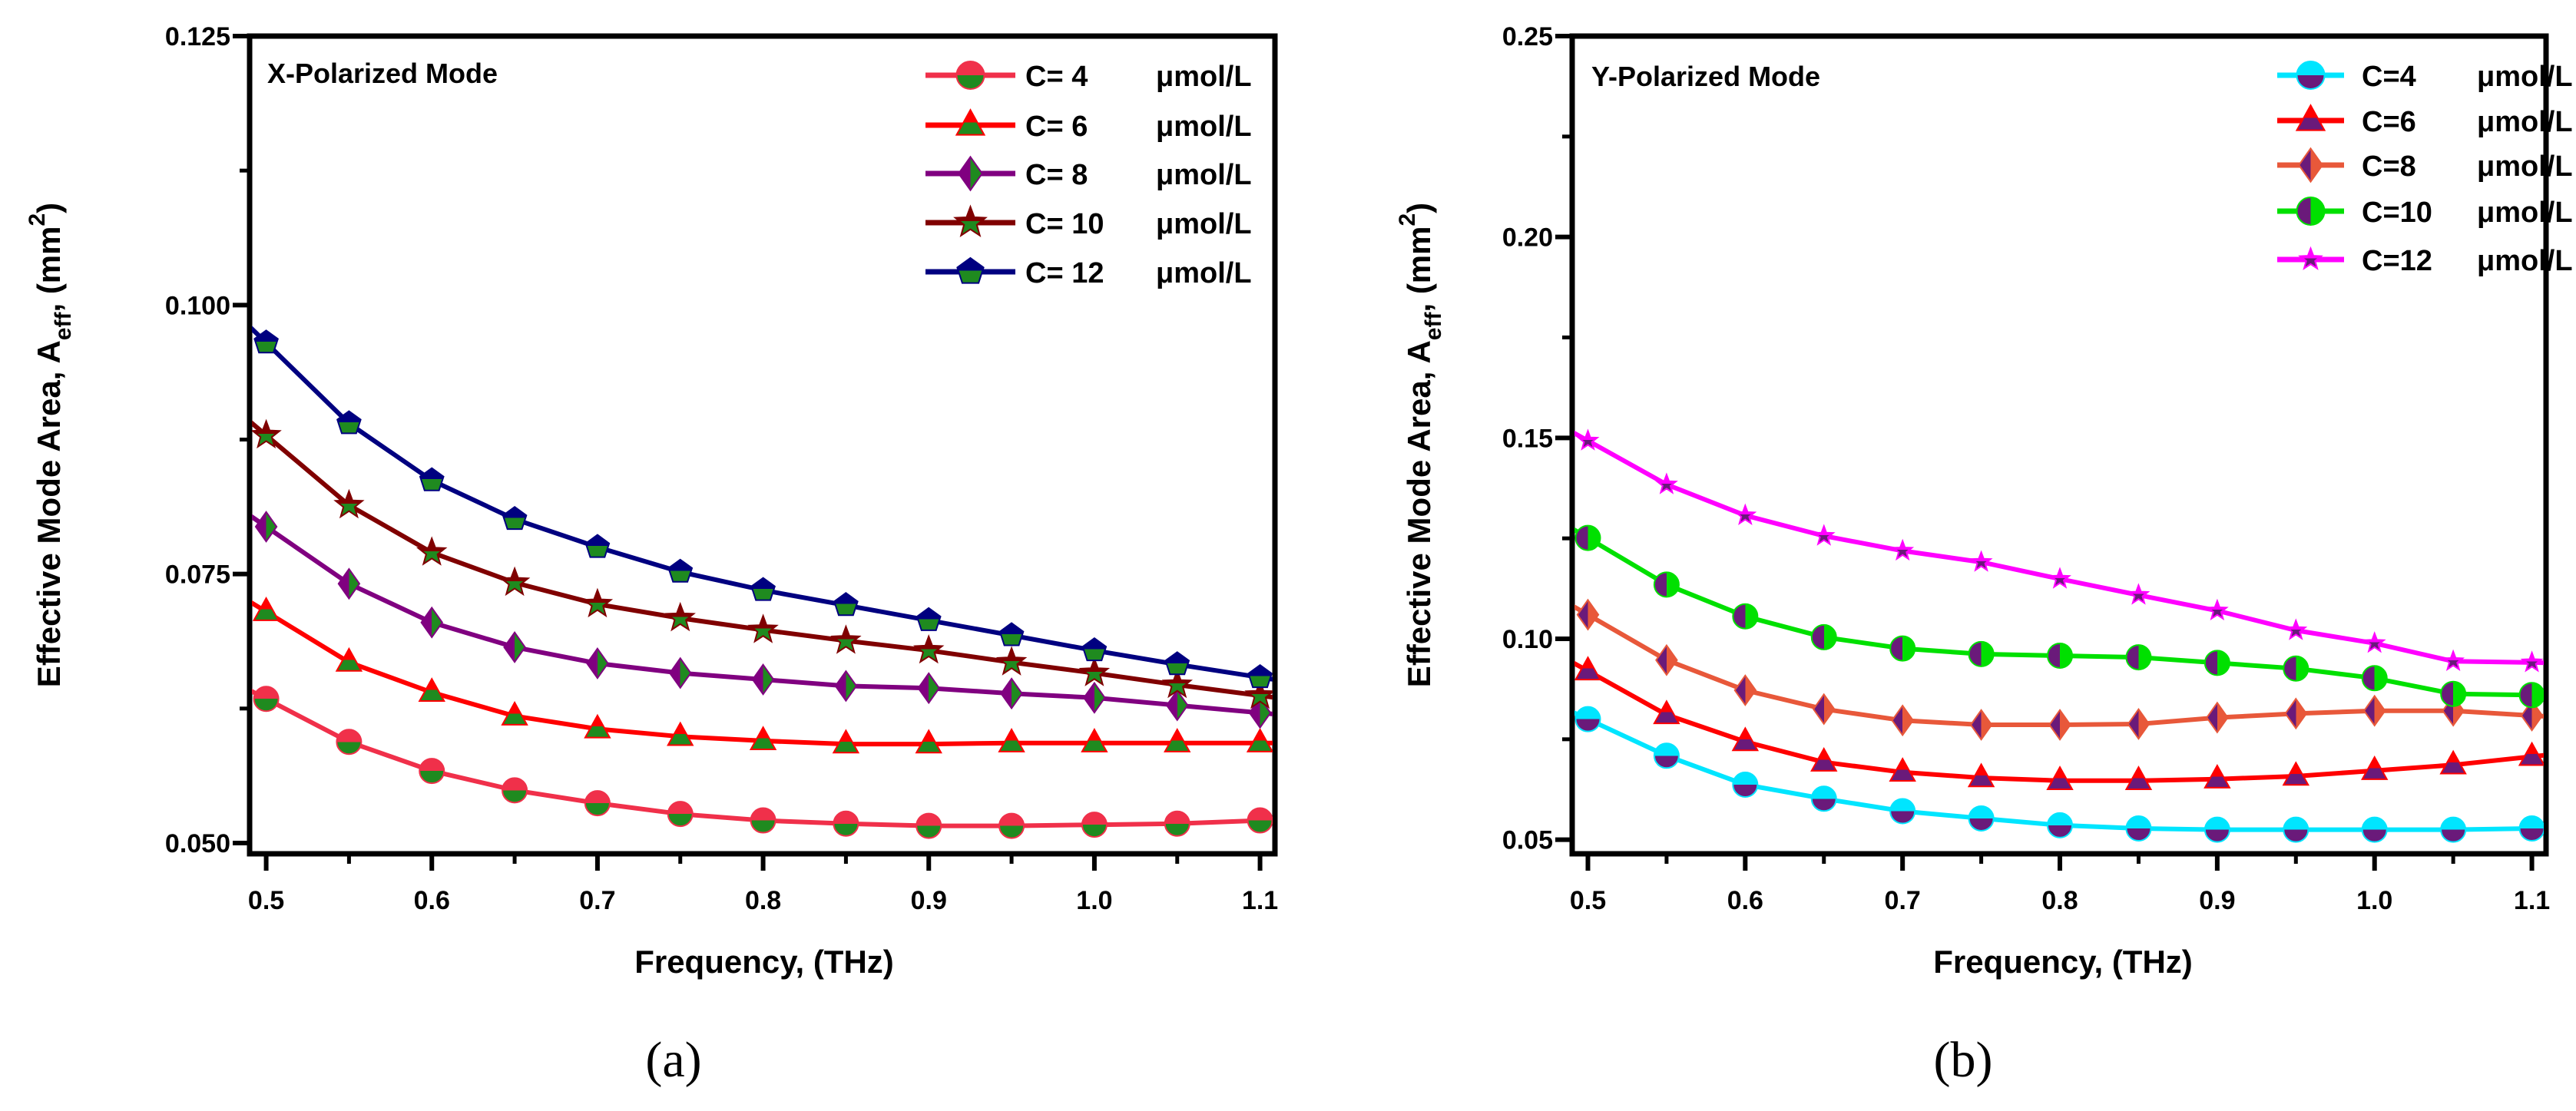 The image size is (2576, 1111). Describe the element at coordinates (2063, 962) in the screenshot. I see `x-axis-title: Frequency, (THz)` at that location.